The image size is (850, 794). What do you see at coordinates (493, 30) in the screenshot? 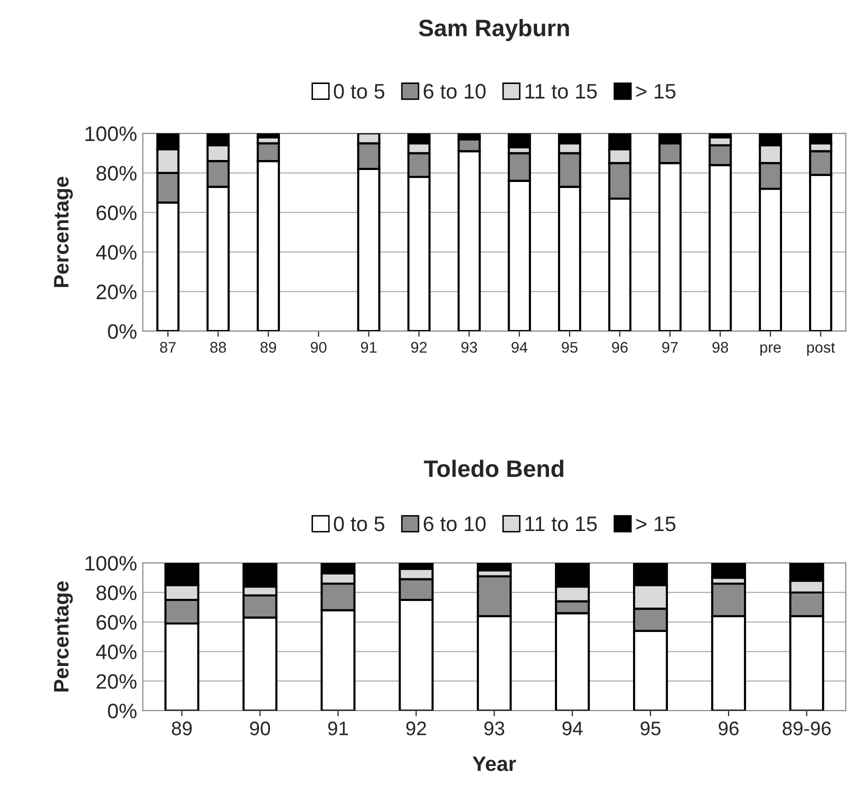
I see `chart-title: Sam Rayburn` at bounding box center [493, 30].